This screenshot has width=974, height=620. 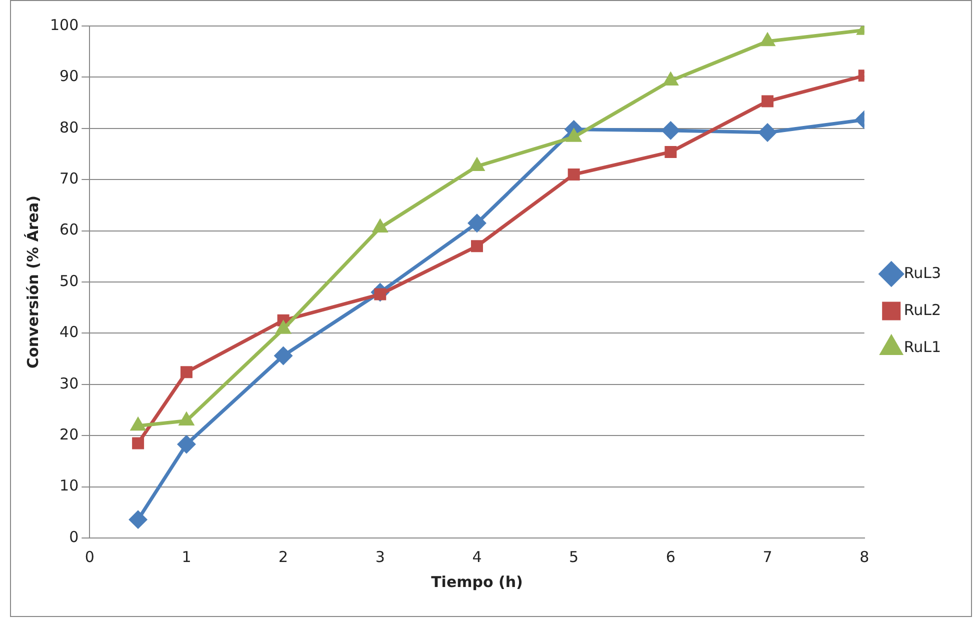 I want to click on y-axis-title: Conversión (% Área), so click(x=33, y=282).